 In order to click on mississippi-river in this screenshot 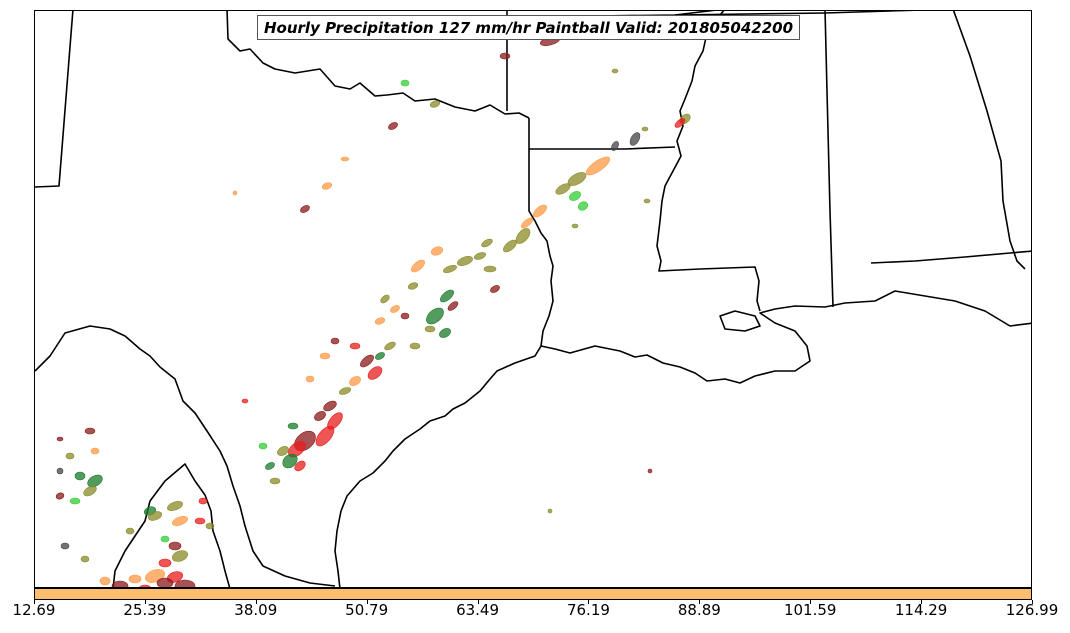, I will do `click(708, 161)`.